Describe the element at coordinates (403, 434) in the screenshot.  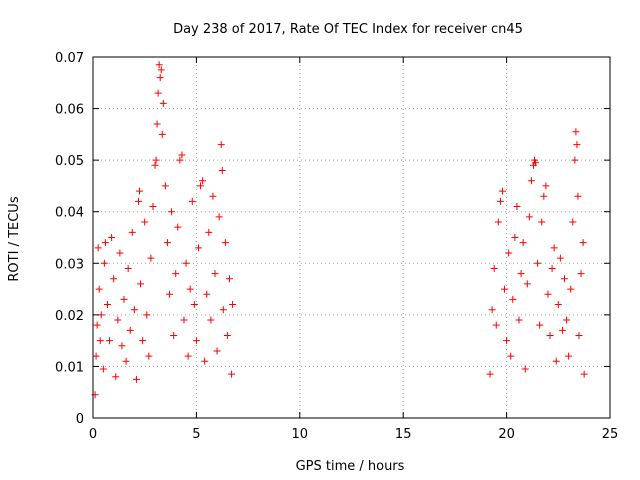
I see `x-tick-label: 15` at that location.